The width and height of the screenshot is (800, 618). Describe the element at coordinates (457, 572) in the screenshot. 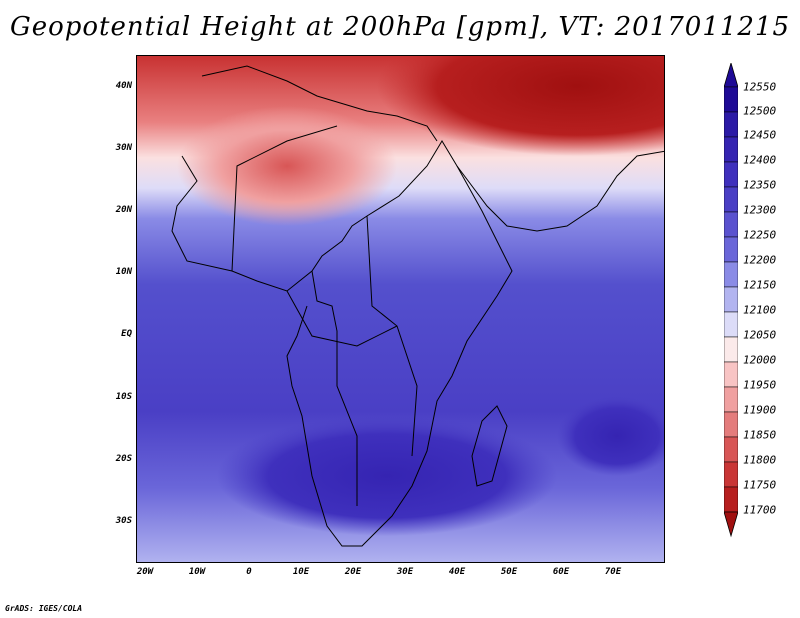

I see `lon-label-40e: 40E` at that location.